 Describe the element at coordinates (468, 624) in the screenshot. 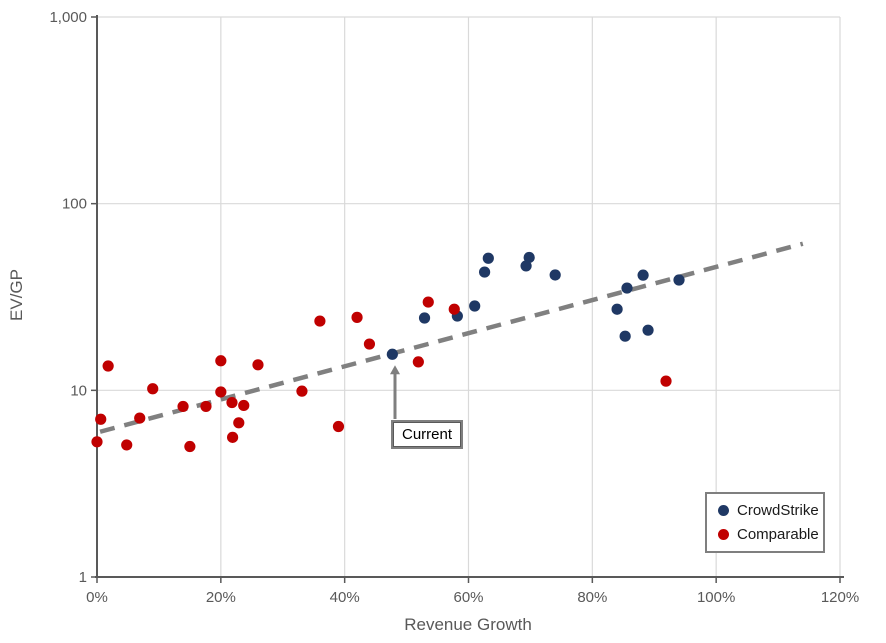

I see `x-axis-title: Revenue Growth` at that location.